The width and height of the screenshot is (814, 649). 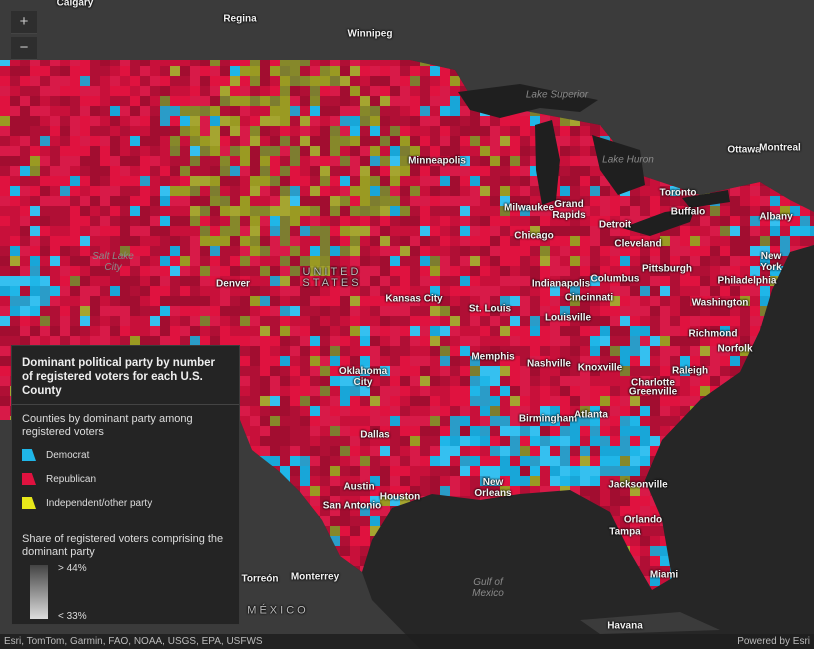 I want to click on powered-by: Powered by Esri, so click(x=773, y=641).